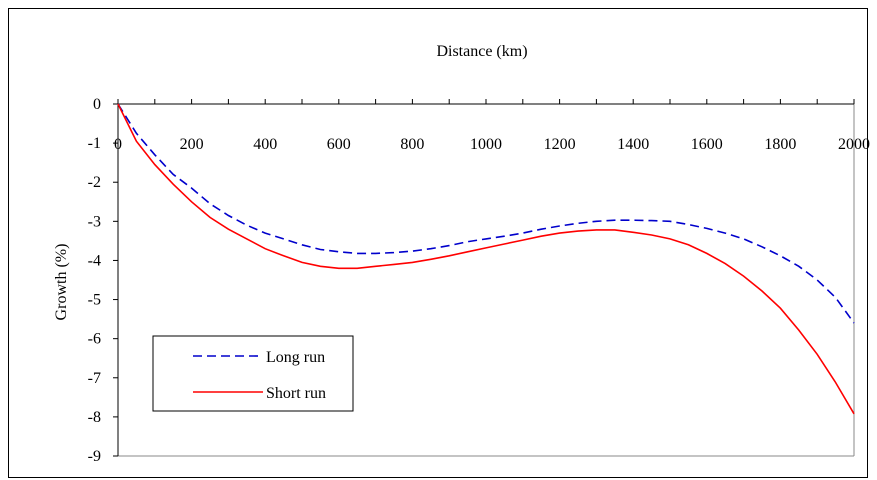 The image size is (877, 480). Describe the element at coordinates (296, 393) in the screenshot. I see `legend-label-short-run: Short run` at that location.